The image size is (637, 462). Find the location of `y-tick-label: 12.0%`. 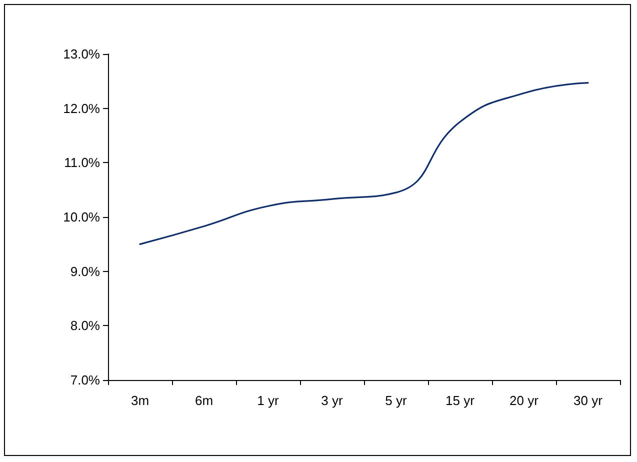

y-tick-label: 12.0% is located at coordinates (81, 108).